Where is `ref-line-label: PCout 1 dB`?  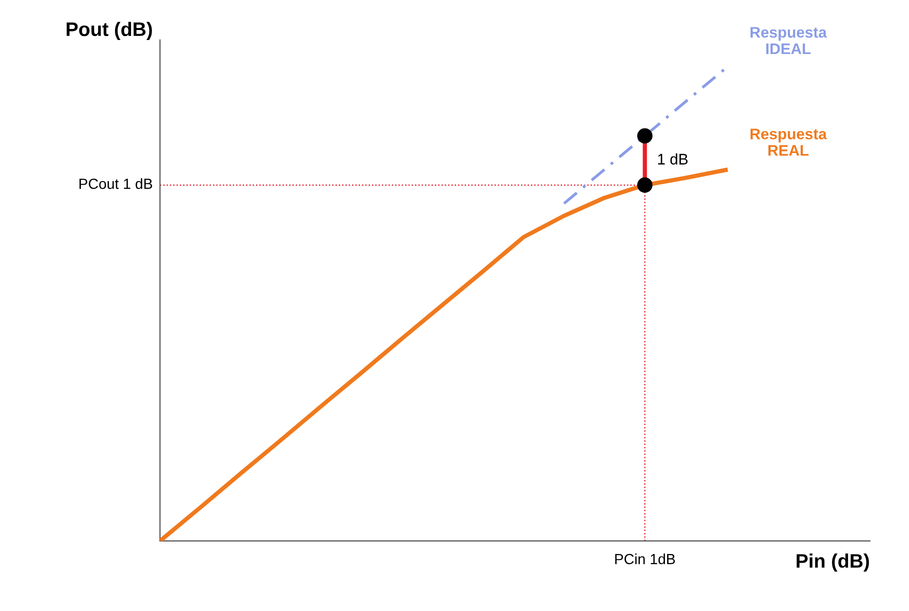 ref-line-label: PCout 1 dB is located at coordinates (116, 183).